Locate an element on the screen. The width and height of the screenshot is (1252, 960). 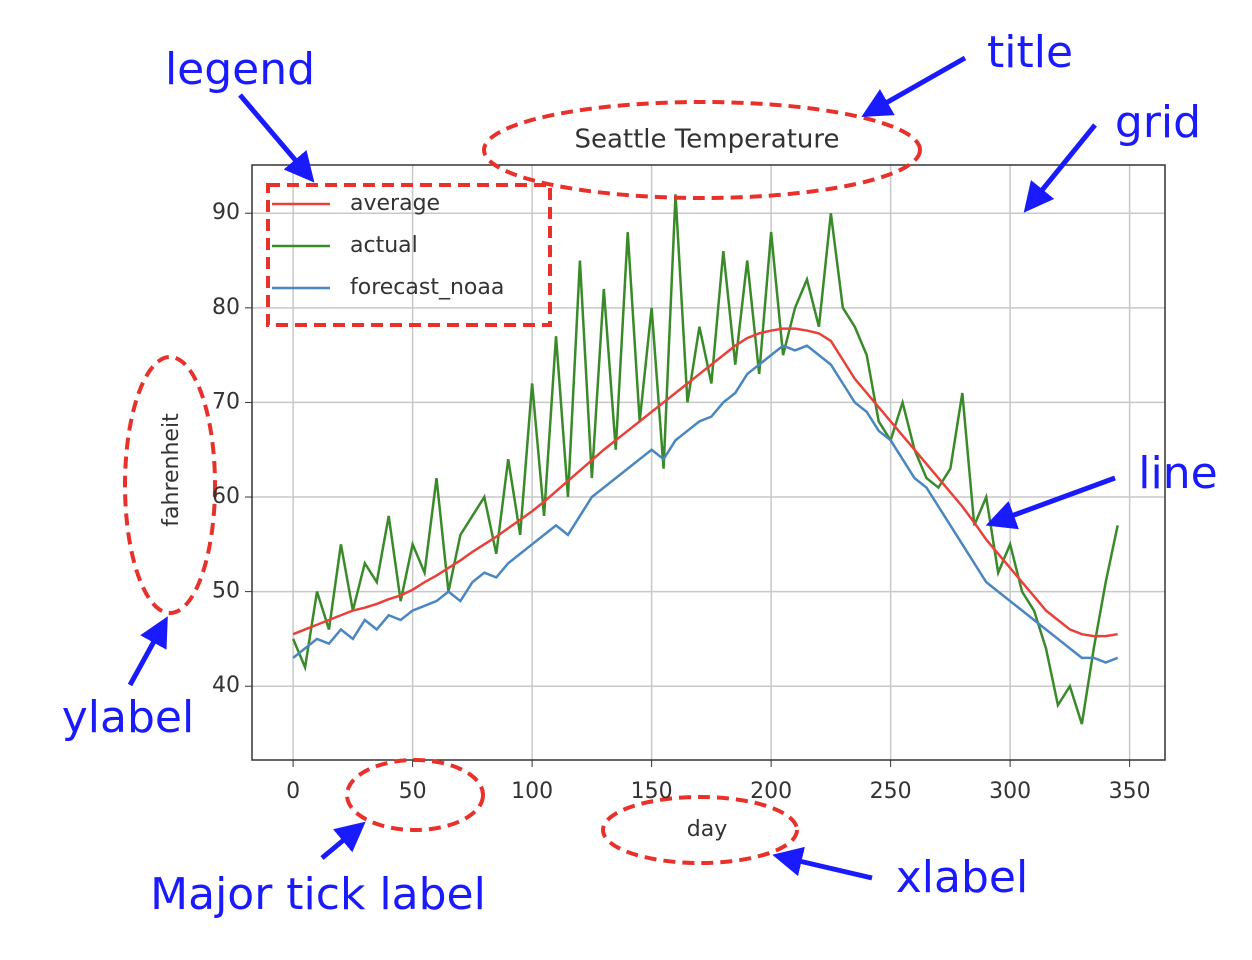
callout-box is located at coordinates (409, 255).